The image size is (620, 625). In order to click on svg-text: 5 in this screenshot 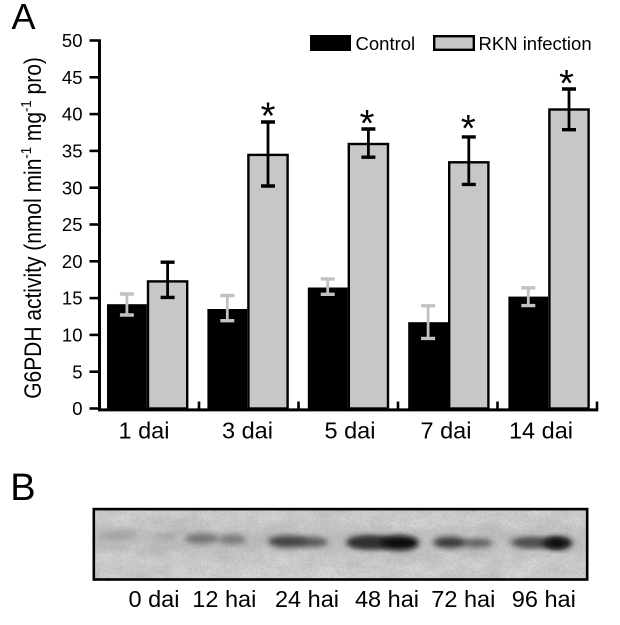, I will do `click(77, 371)`.